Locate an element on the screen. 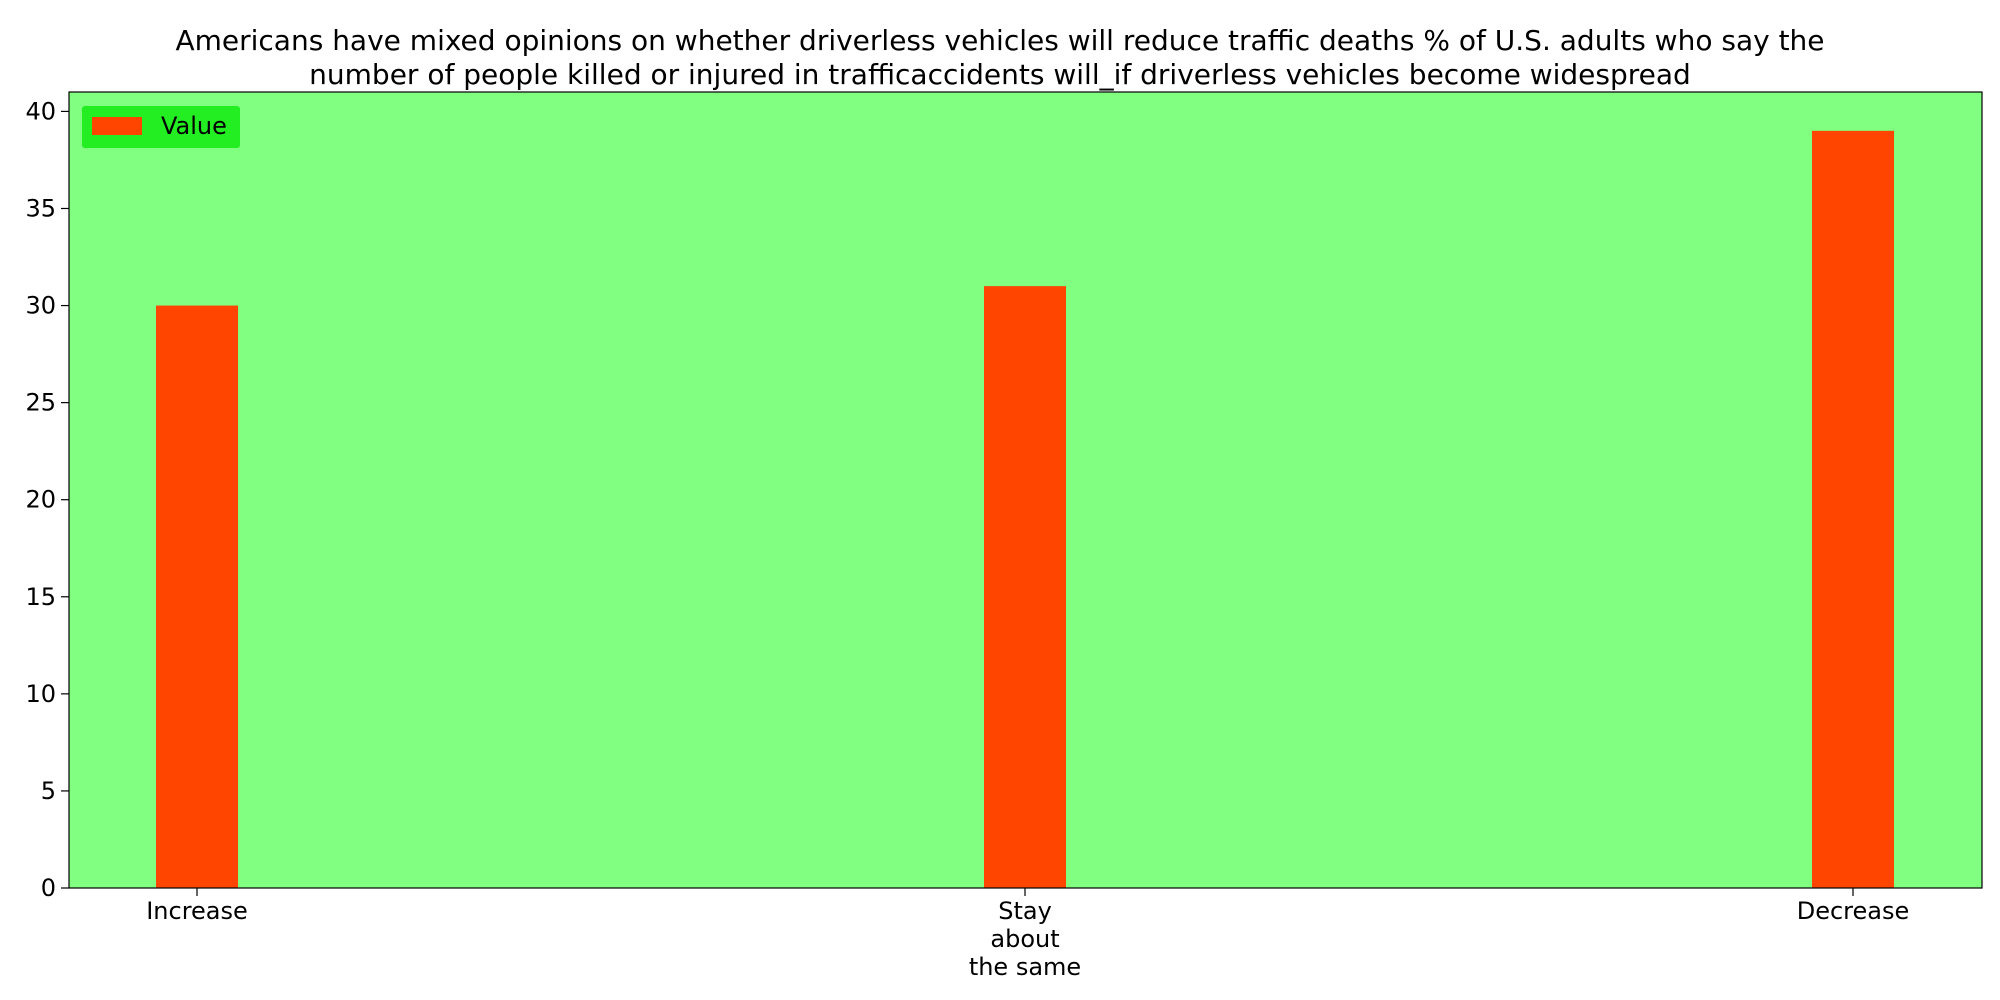 This screenshot has height=1000, width=2000. legend-swatch is located at coordinates (117, 126).